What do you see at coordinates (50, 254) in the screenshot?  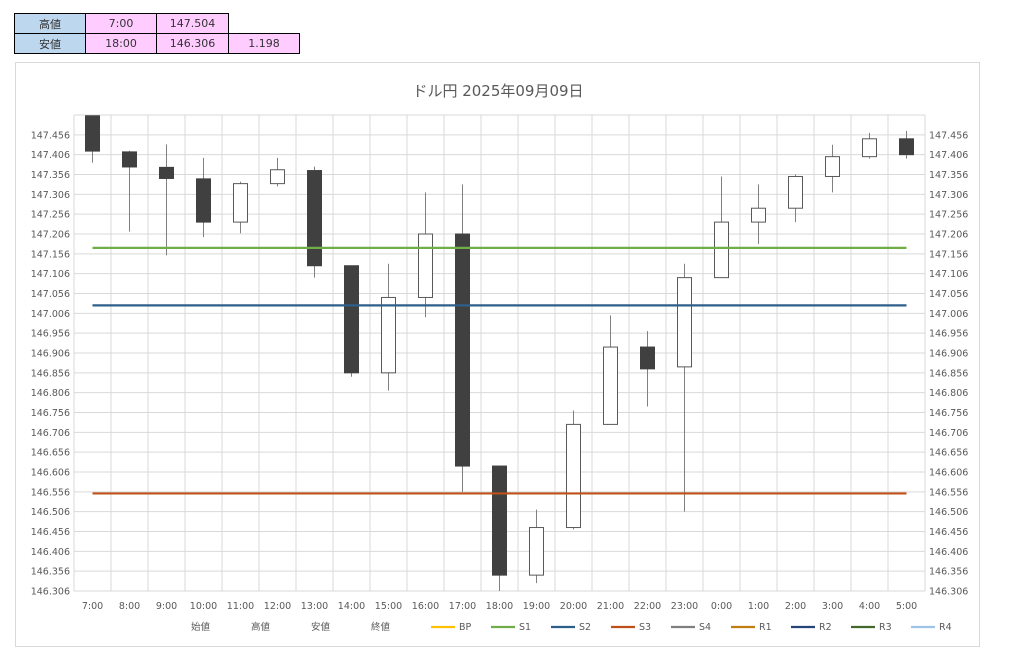 I see `y-tick-label-left: 147.156` at bounding box center [50, 254].